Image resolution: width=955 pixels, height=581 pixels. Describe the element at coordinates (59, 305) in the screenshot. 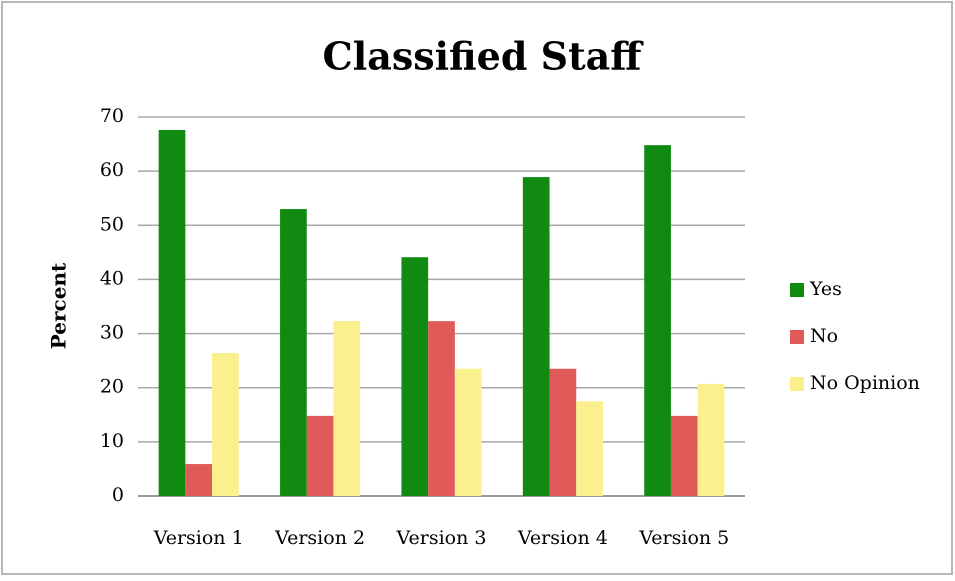

I see `y-axis-label: Percent` at that location.